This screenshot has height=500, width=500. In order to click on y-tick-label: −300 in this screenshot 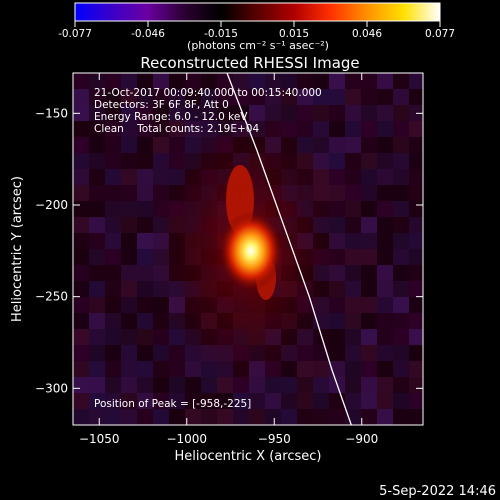, I will do `click(51, 388)`.